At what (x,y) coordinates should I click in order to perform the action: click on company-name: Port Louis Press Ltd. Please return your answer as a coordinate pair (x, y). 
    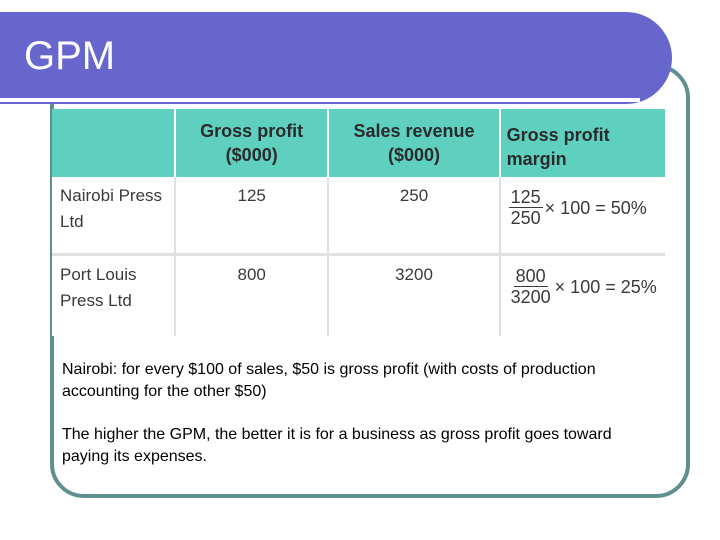
    Looking at the image, I should click on (114, 295).